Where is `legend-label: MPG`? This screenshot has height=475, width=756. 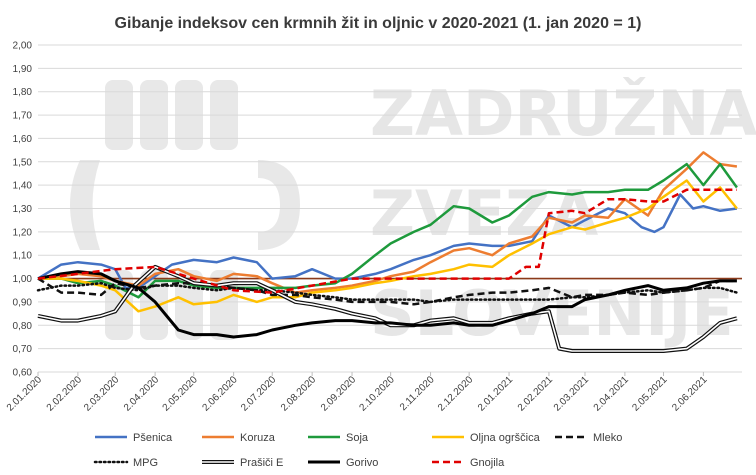
legend-label: MPG is located at coordinates (145, 463).